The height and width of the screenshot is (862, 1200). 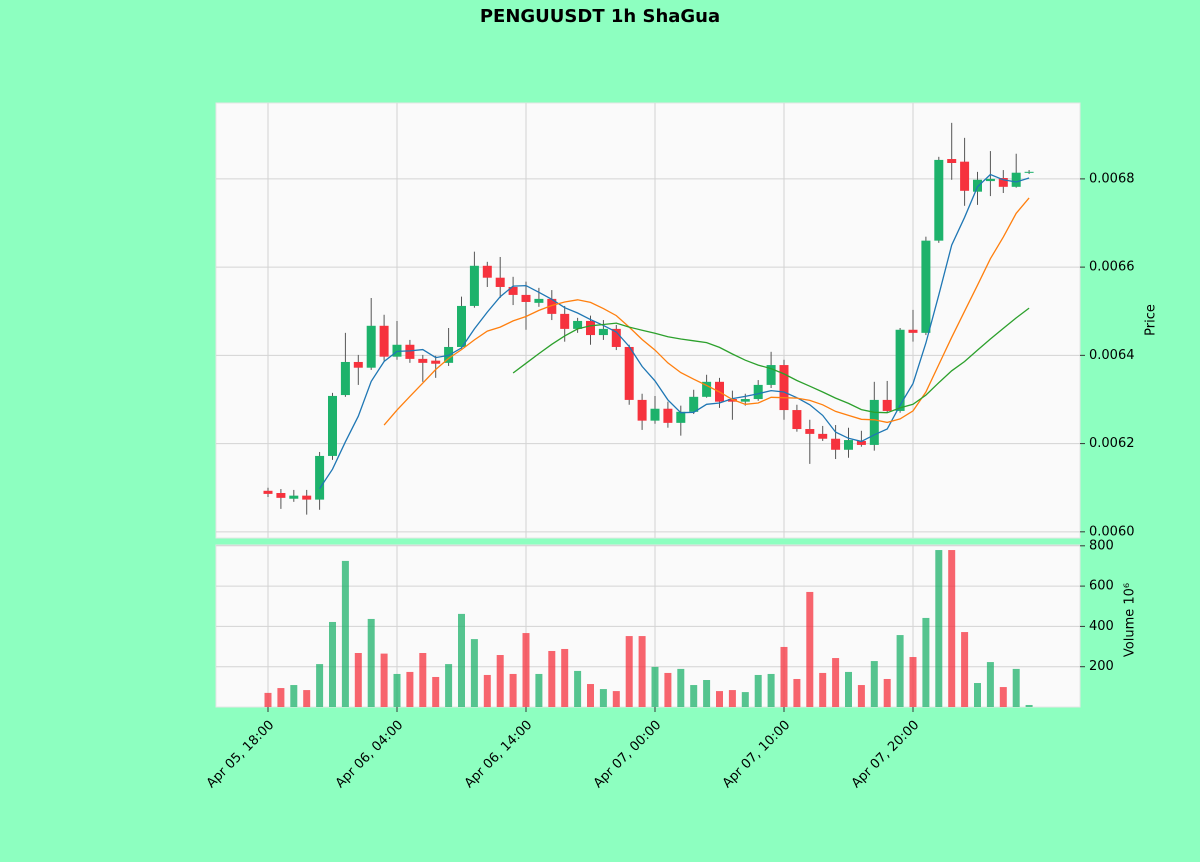 I want to click on y-tick-label: 0.0064, so click(x=1112, y=355).